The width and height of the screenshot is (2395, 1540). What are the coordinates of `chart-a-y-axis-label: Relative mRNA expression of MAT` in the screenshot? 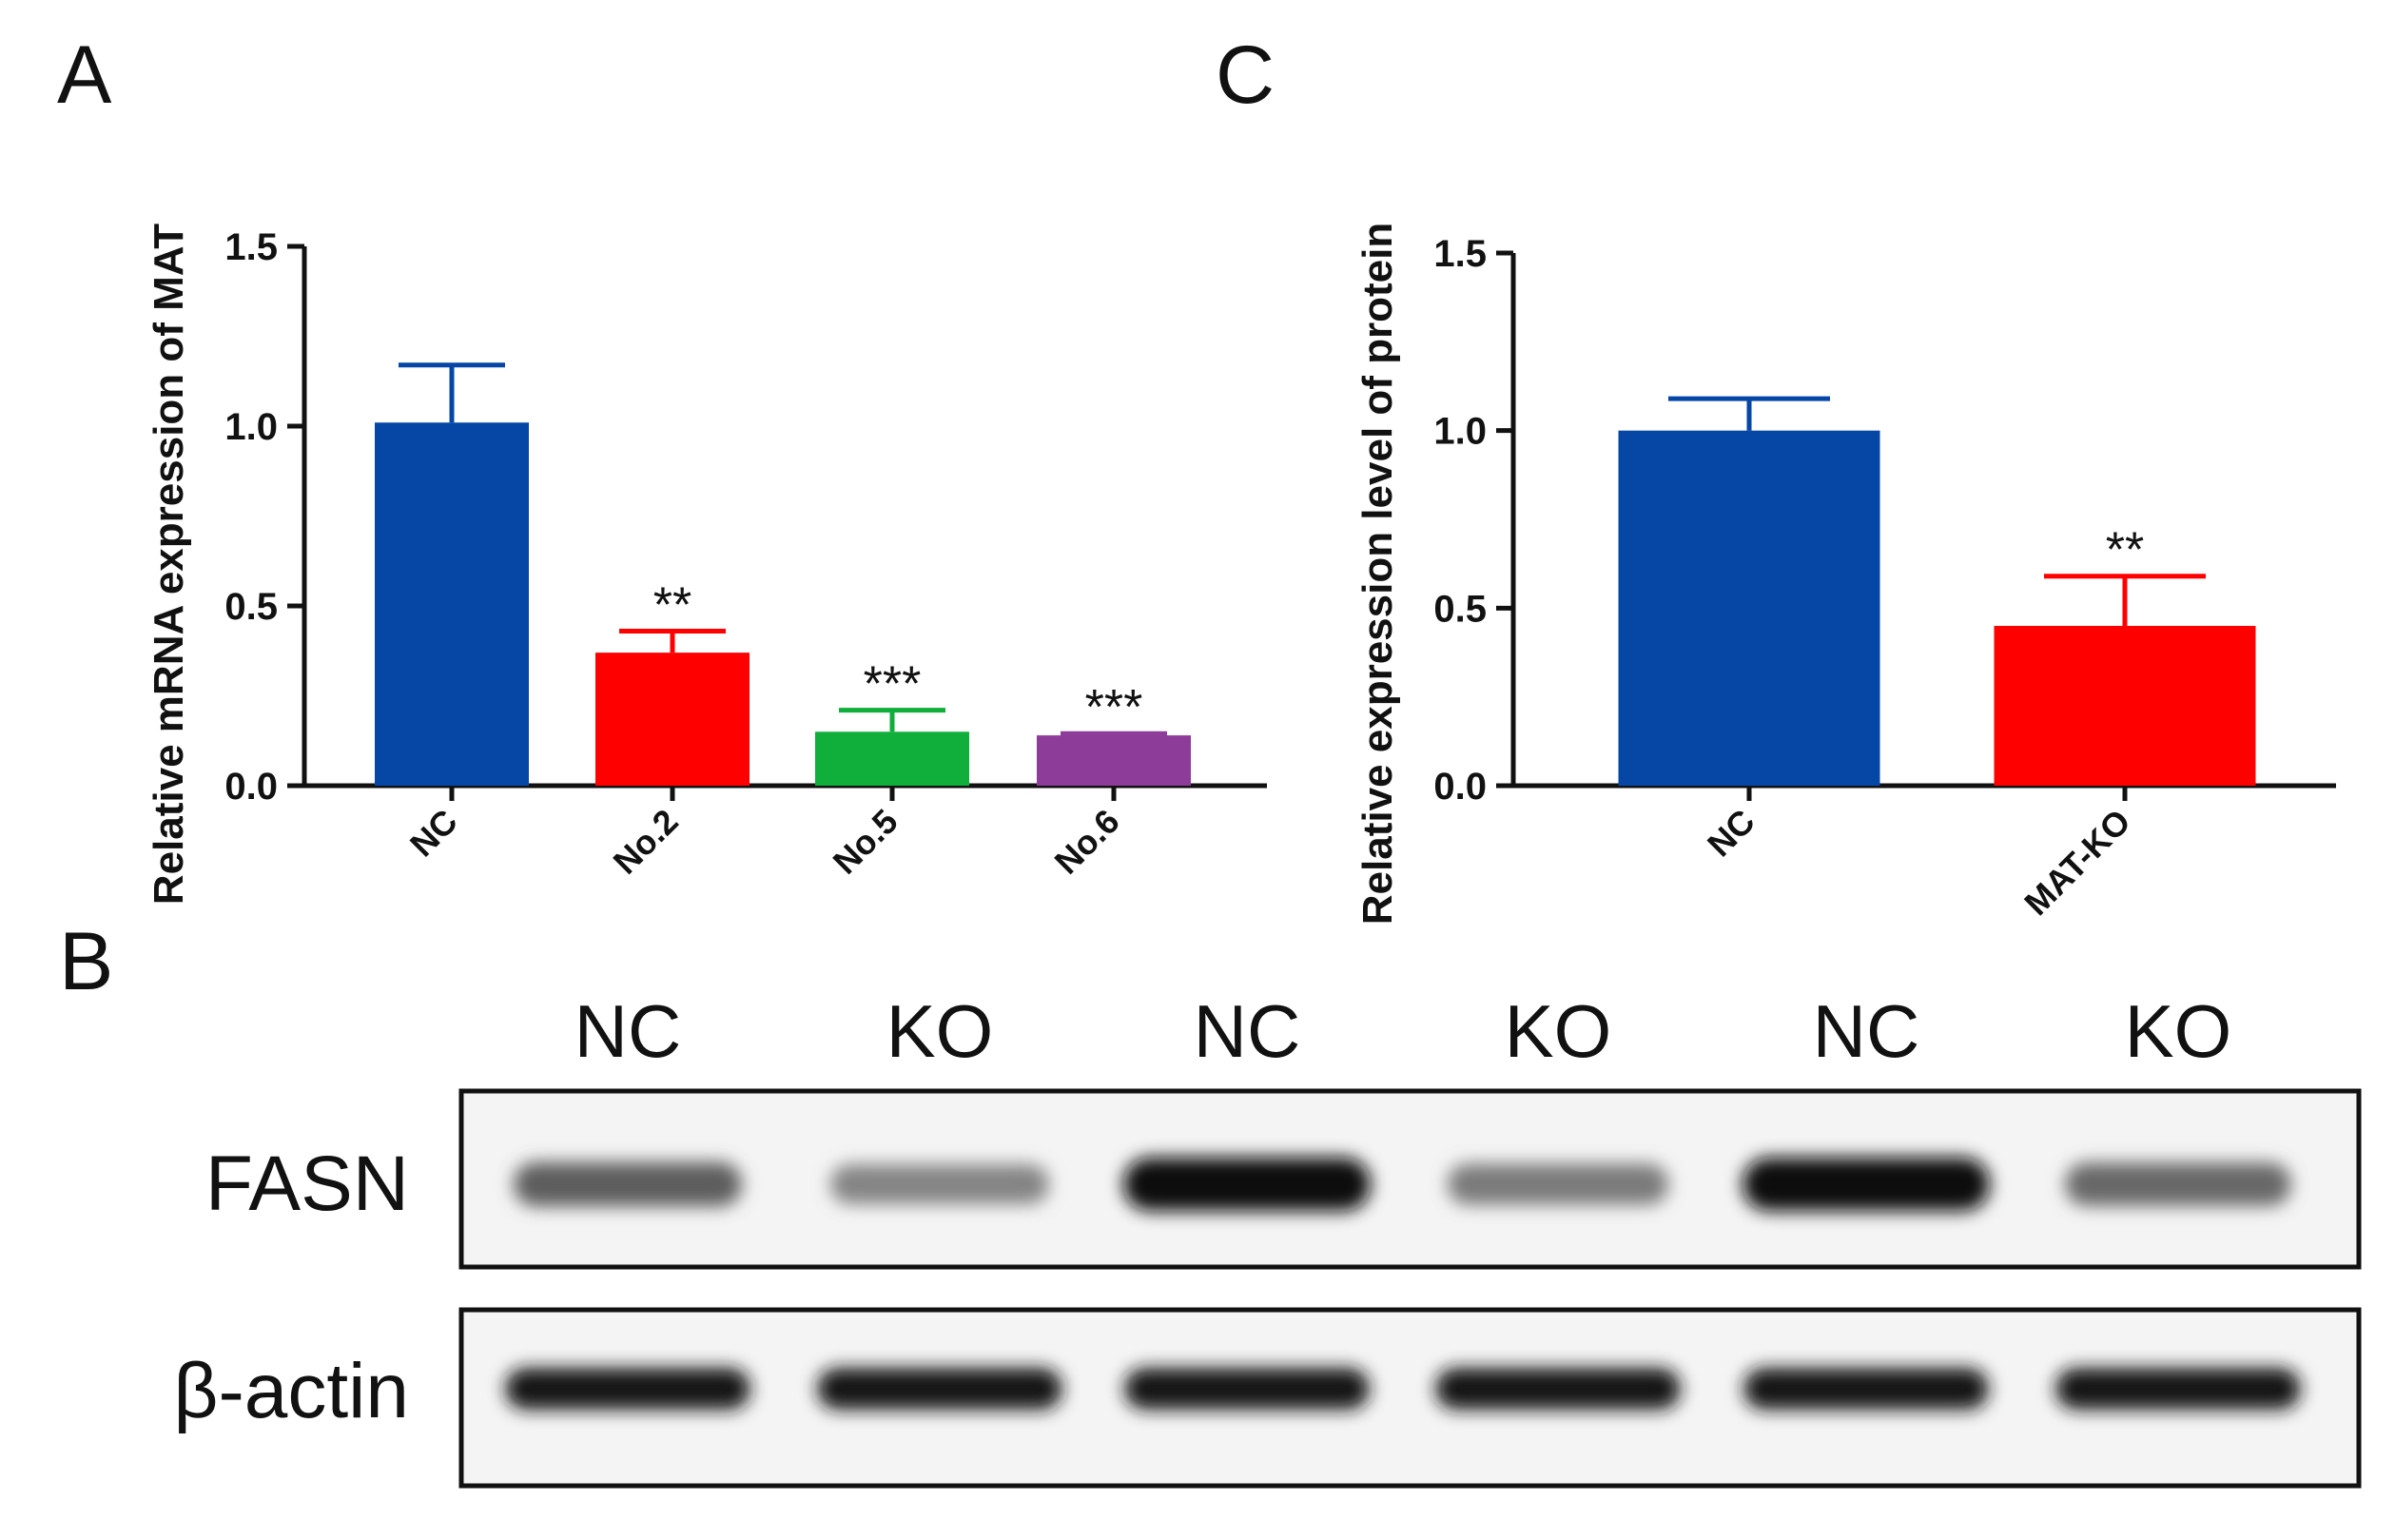 It's located at (169, 565).